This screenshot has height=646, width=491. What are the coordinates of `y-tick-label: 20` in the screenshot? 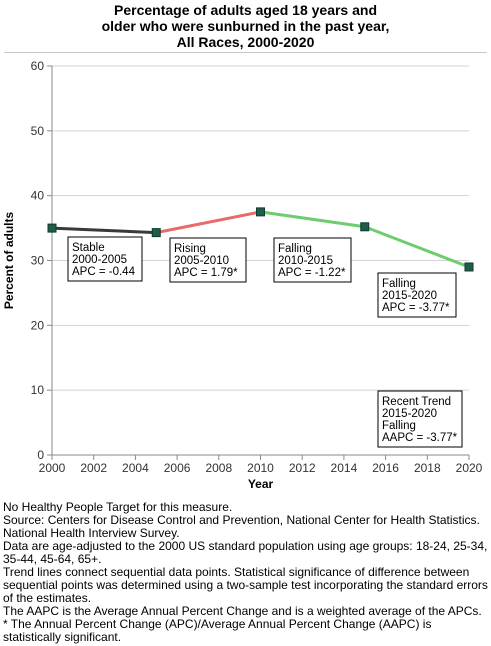 It's located at (38, 325).